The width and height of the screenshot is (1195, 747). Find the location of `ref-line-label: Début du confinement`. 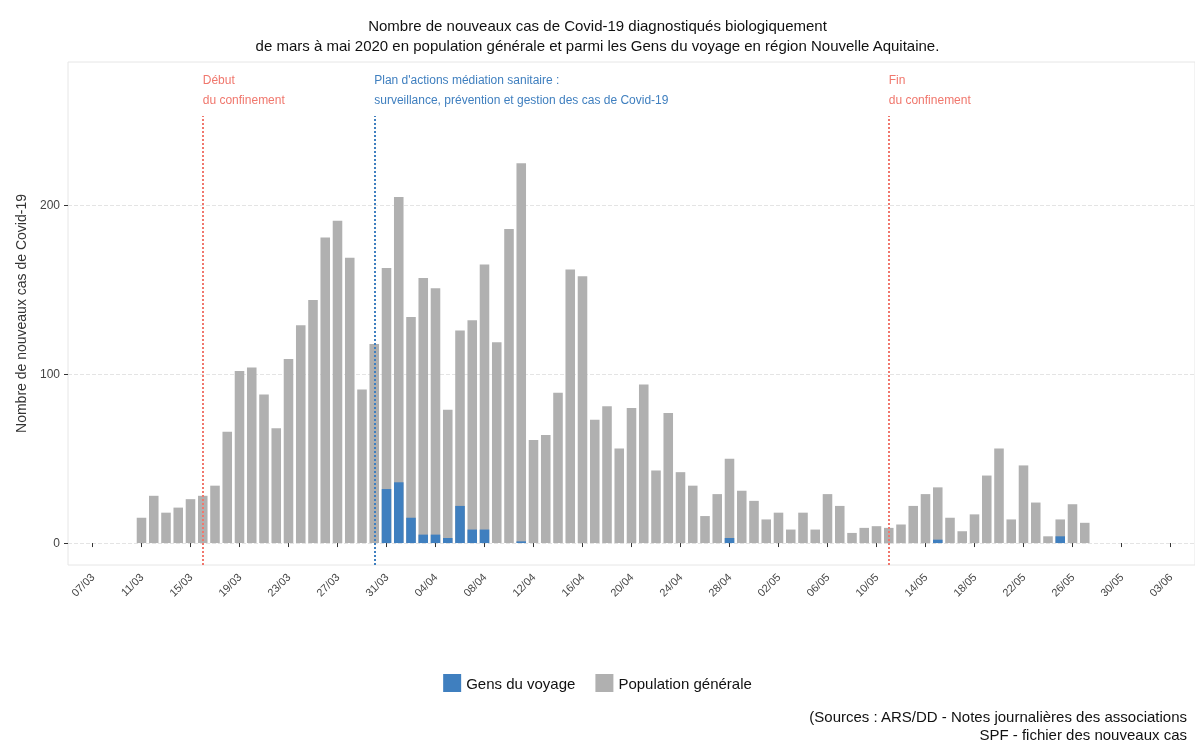

ref-line-label: Début du confinement is located at coordinates (244, 90).